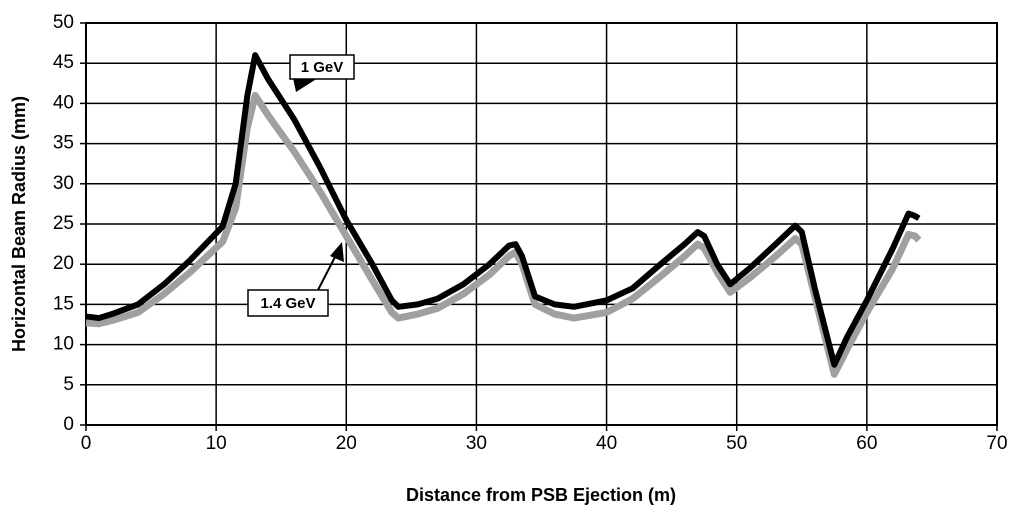  What do you see at coordinates (736, 443) in the screenshot?
I see `x-tick-label: 50` at bounding box center [736, 443].